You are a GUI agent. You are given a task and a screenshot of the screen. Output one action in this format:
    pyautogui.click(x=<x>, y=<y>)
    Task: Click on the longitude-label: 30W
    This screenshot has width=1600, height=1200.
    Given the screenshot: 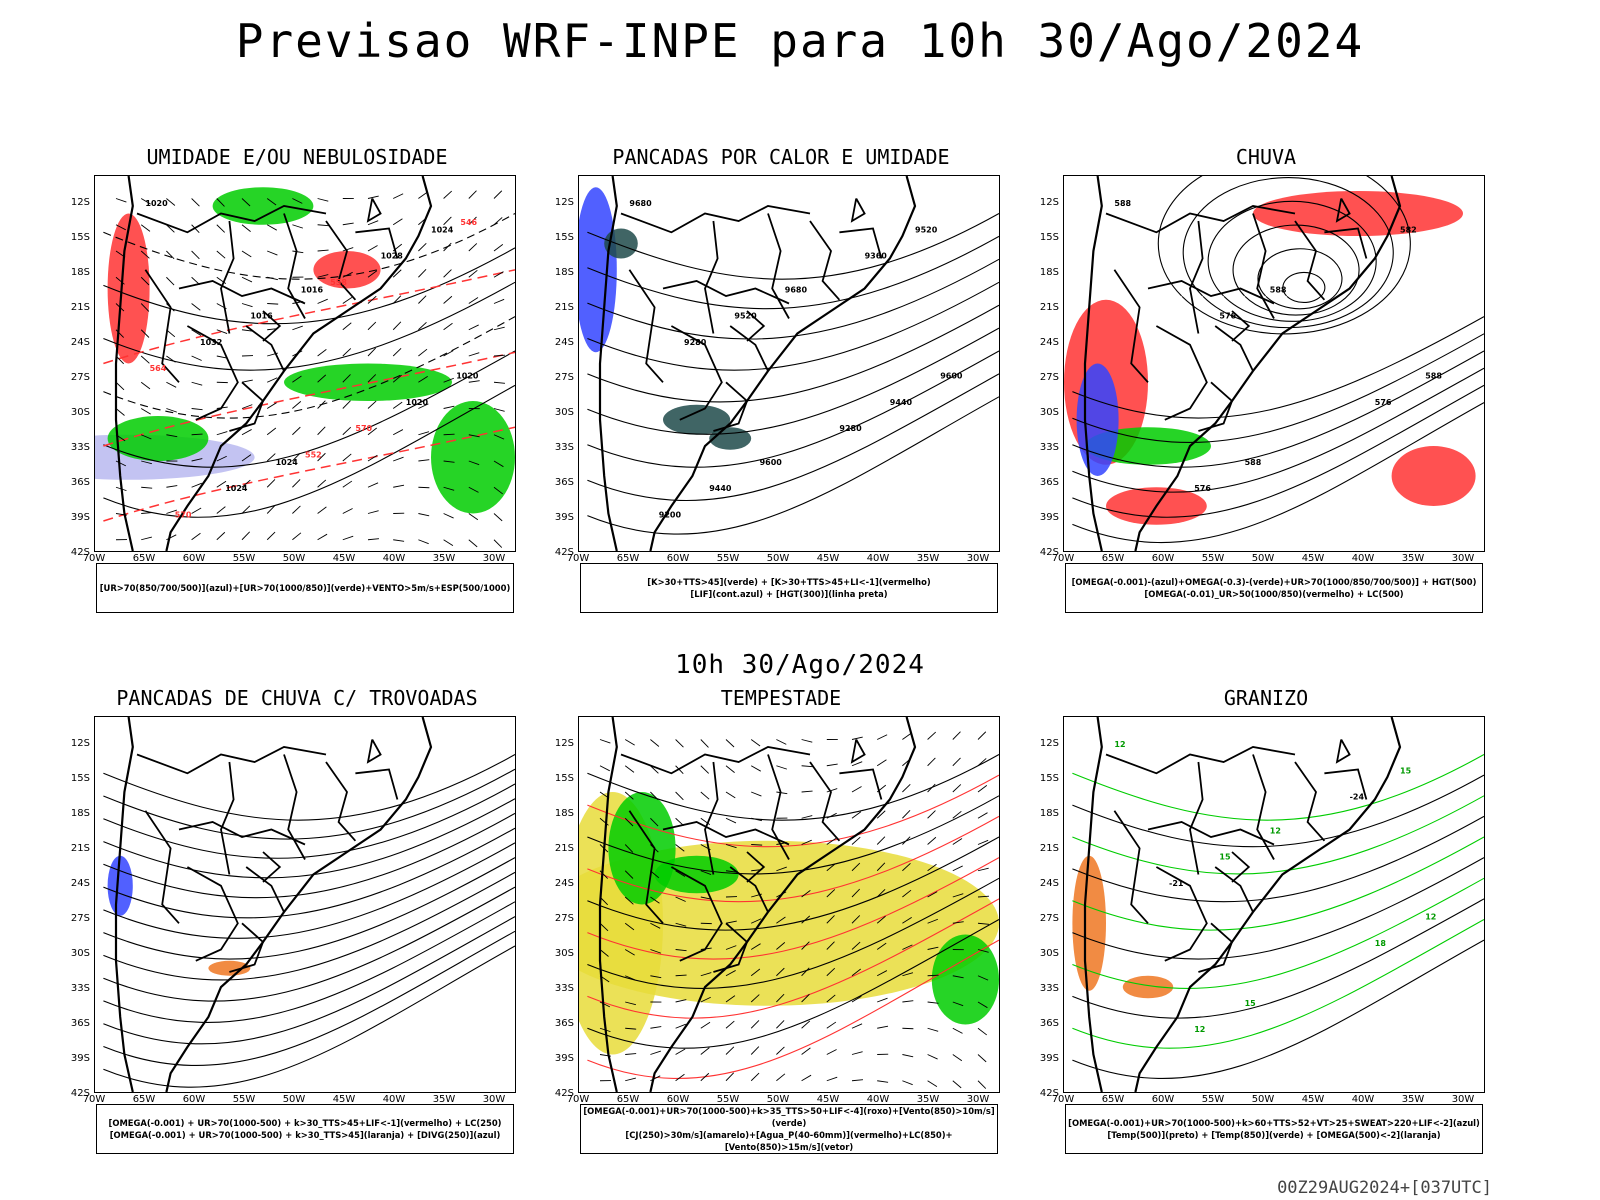 What is the action you would take?
    pyautogui.click(x=494, y=1099)
    